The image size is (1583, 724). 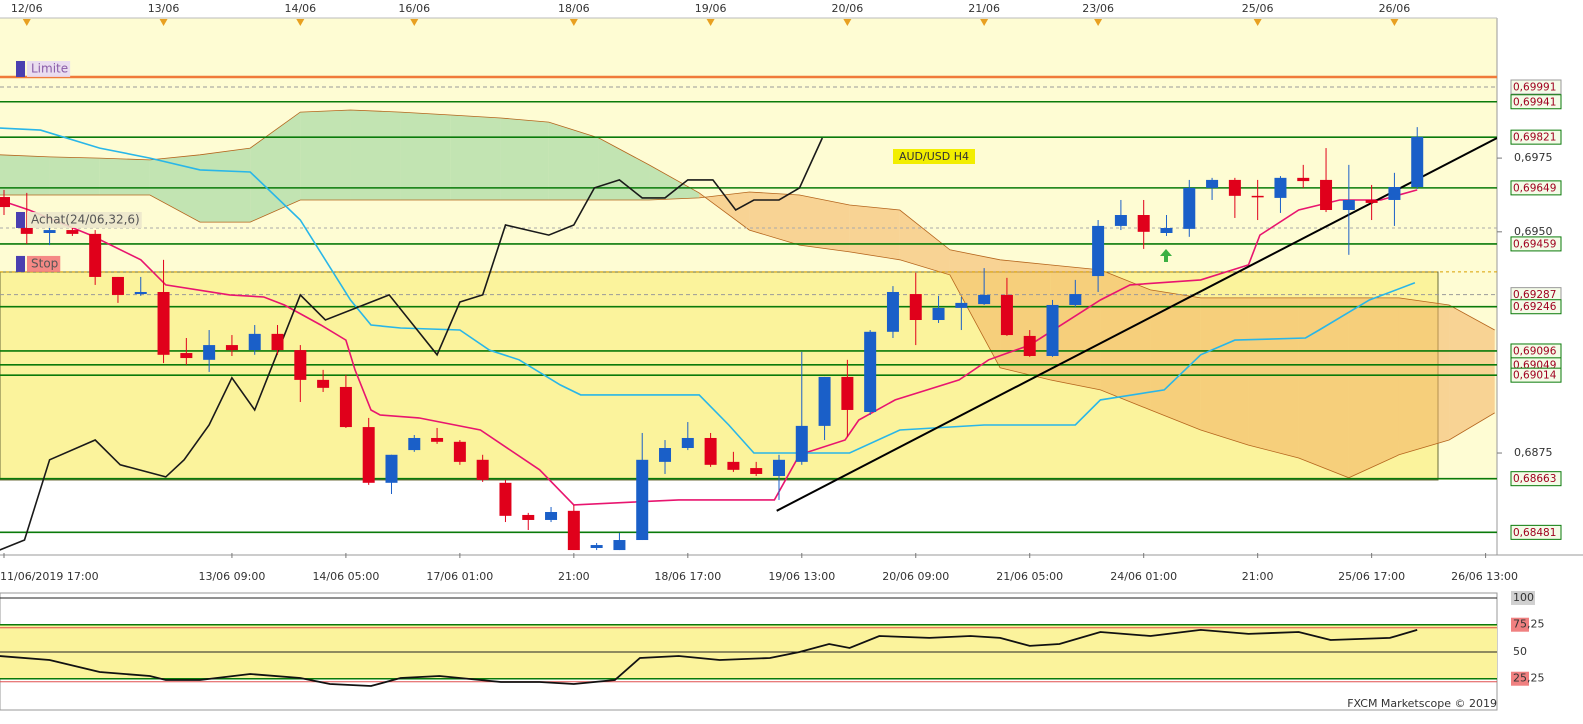 I want to click on oscillator-tick-label: 25,25, so click(x=1529, y=678).